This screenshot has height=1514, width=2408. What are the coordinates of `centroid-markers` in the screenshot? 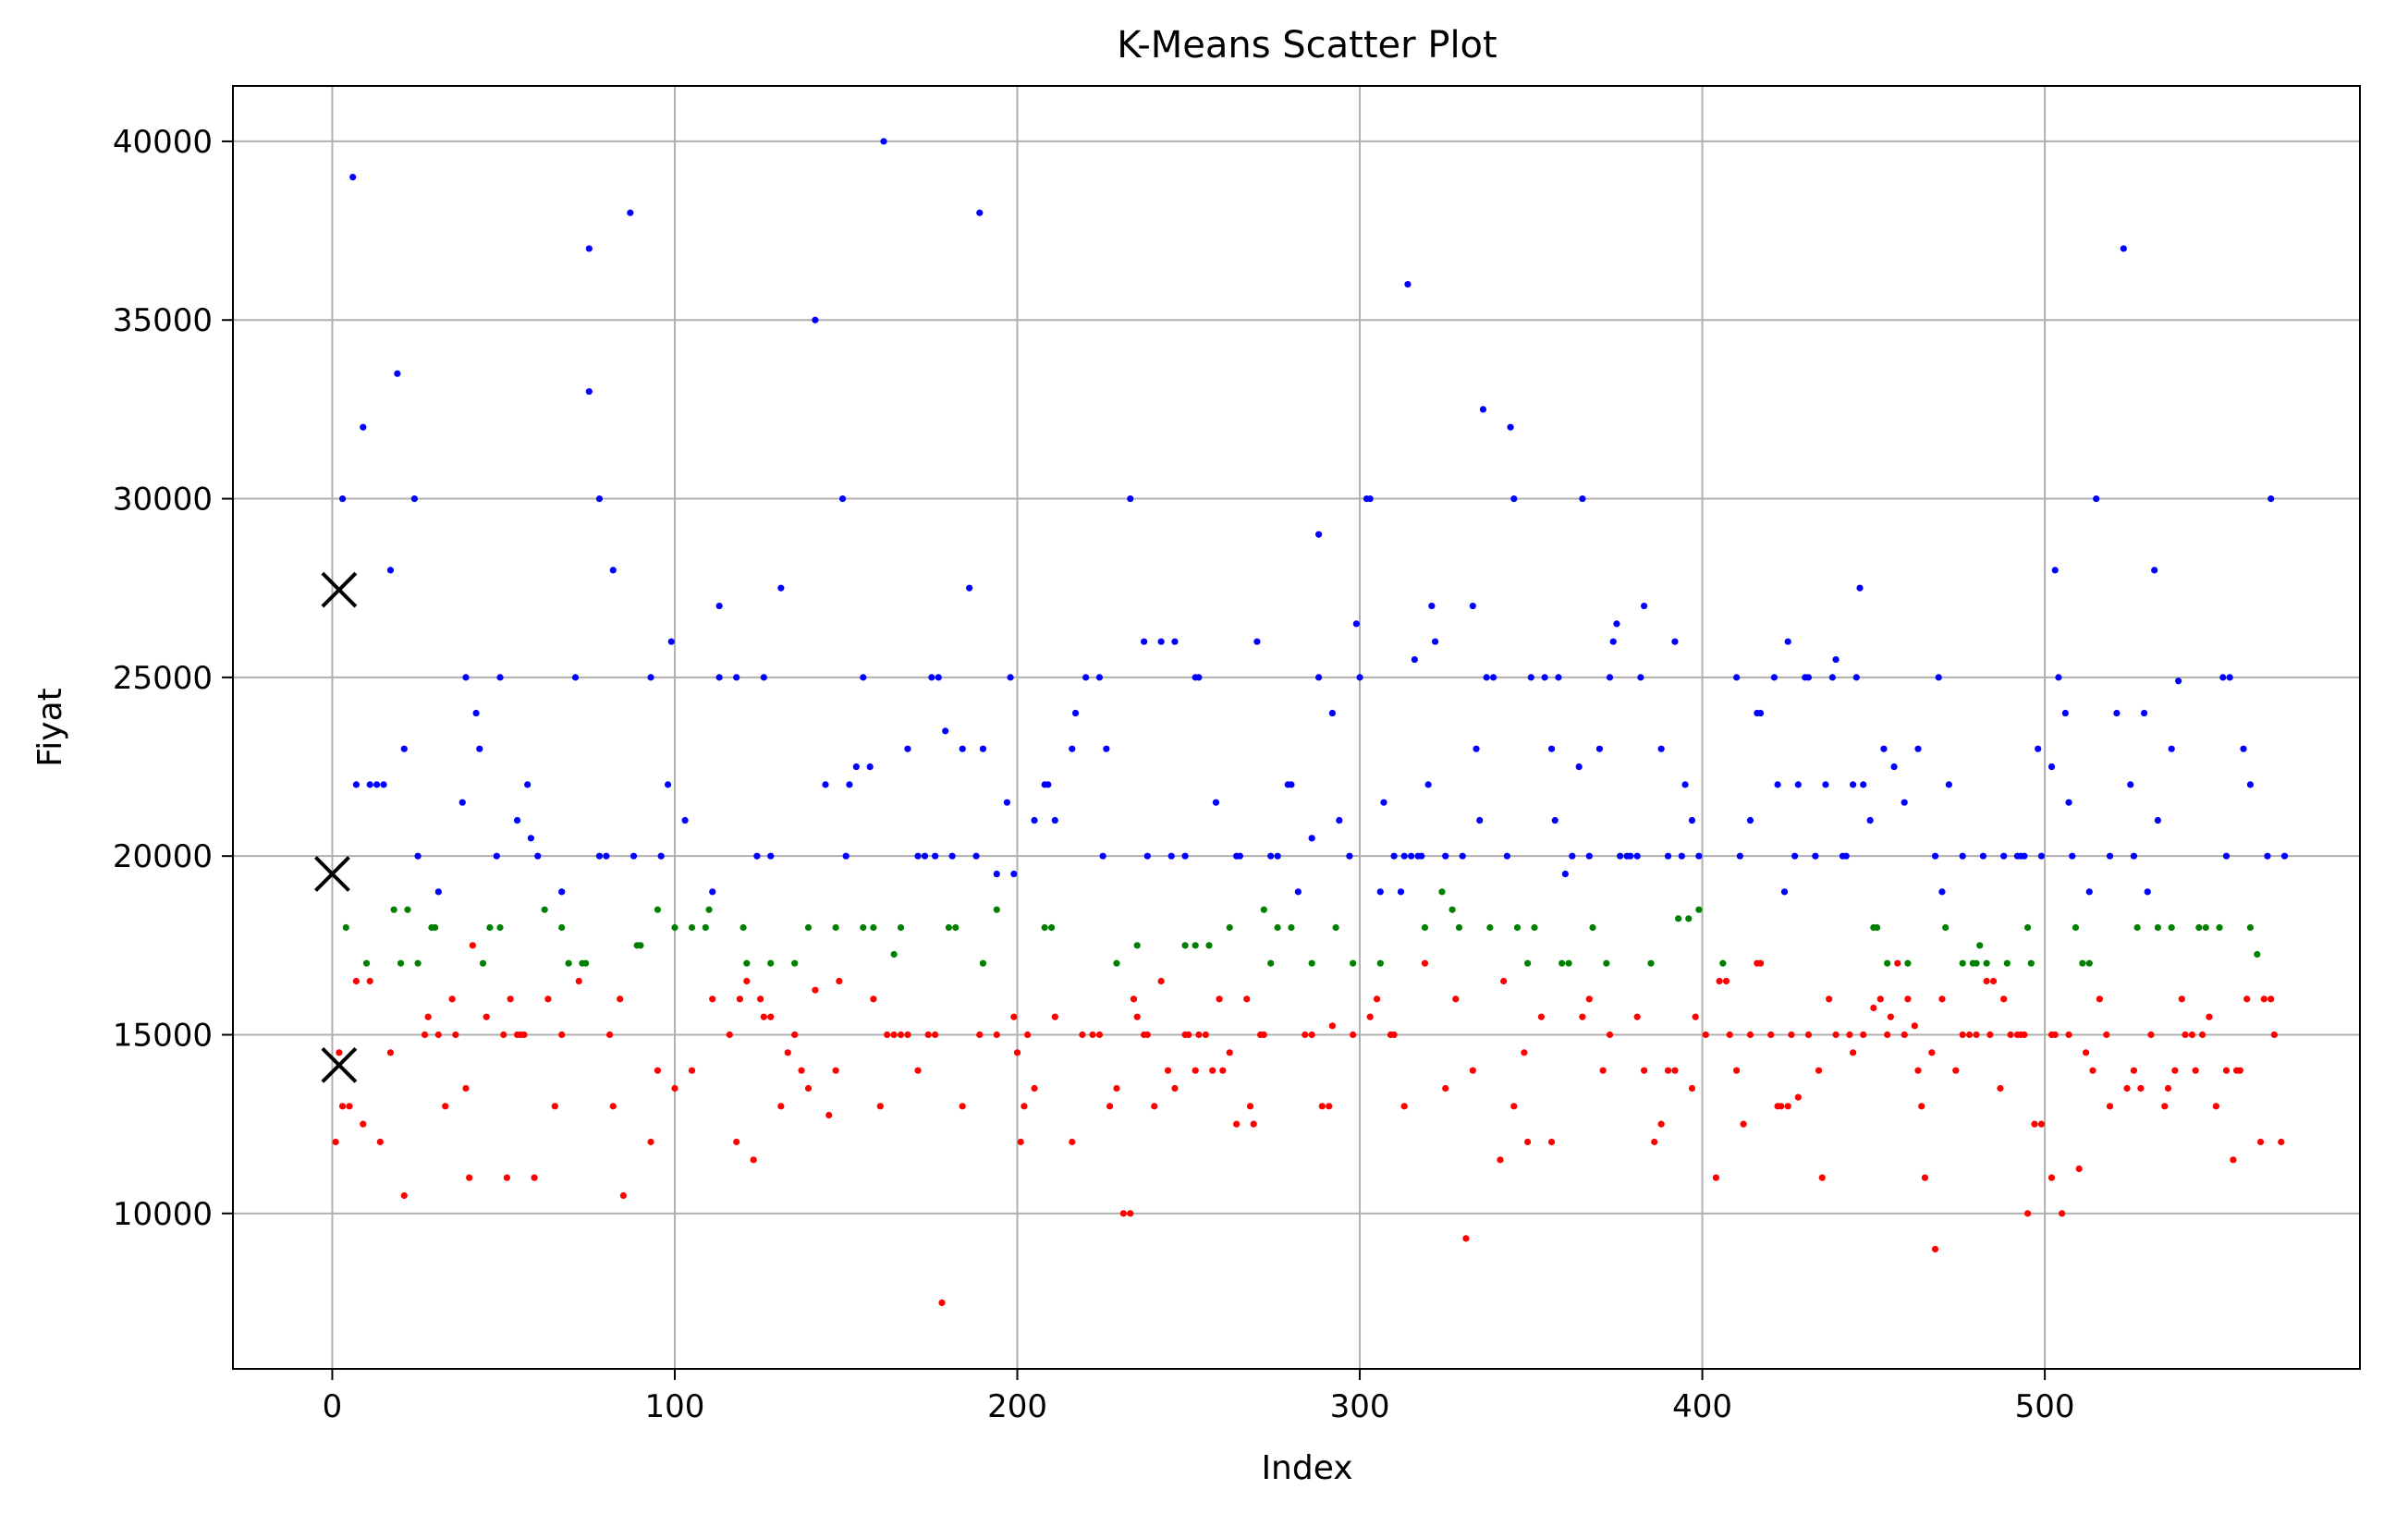 It's located at (336, 827).